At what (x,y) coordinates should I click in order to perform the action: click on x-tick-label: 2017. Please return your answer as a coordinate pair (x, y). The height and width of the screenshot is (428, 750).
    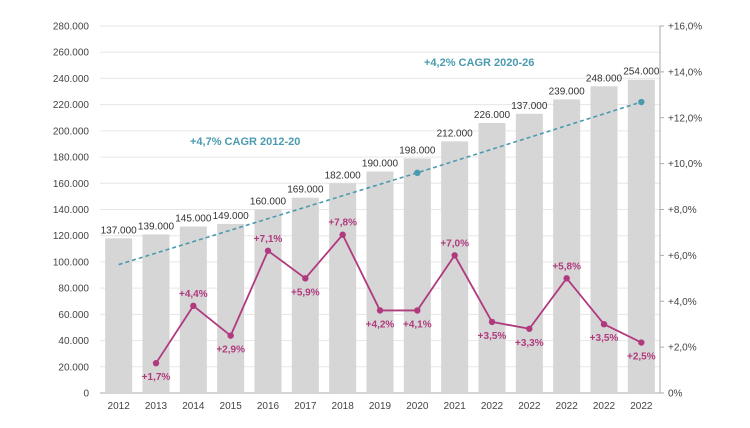
    Looking at the image, I should click on (305, 406).